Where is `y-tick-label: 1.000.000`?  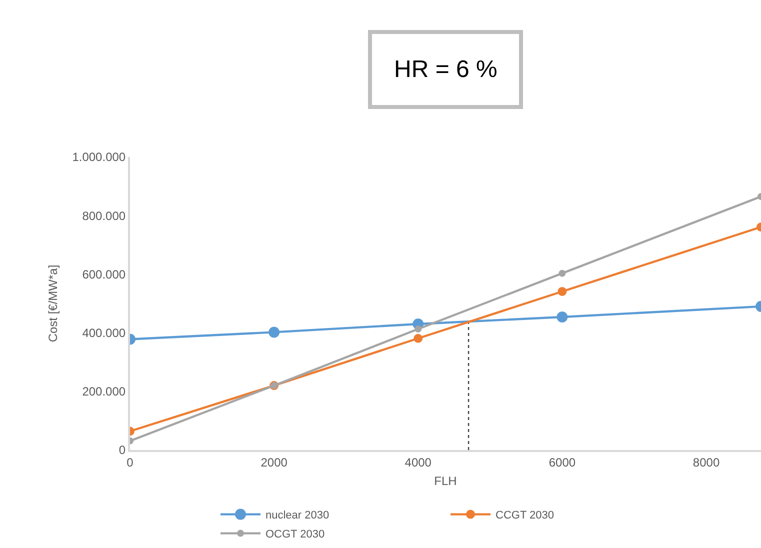
y-tick-label: 1.000.000 is located at coordinates (99, 157).